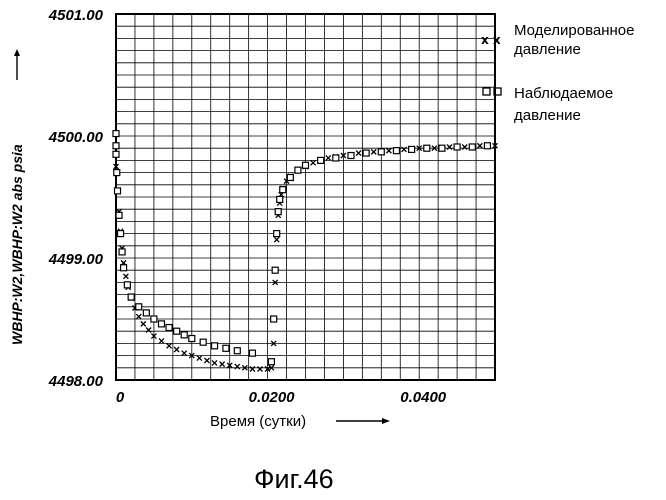 This screenshot has width=666, height=500. I want to click on x-tick-label: 0.0400, so click(423, 397).